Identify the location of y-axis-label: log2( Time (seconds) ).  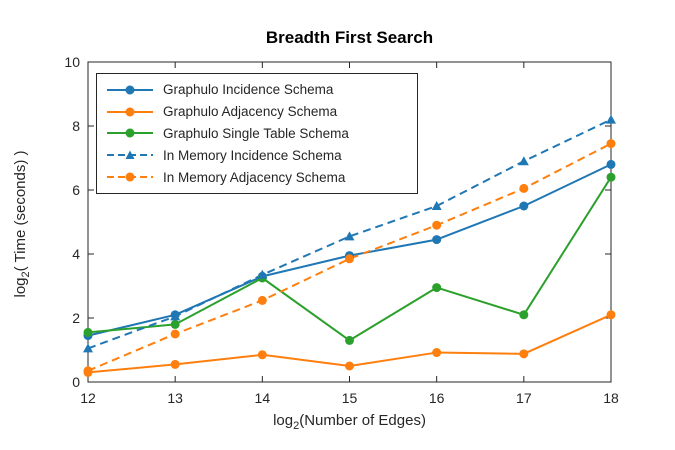
(22, 224).